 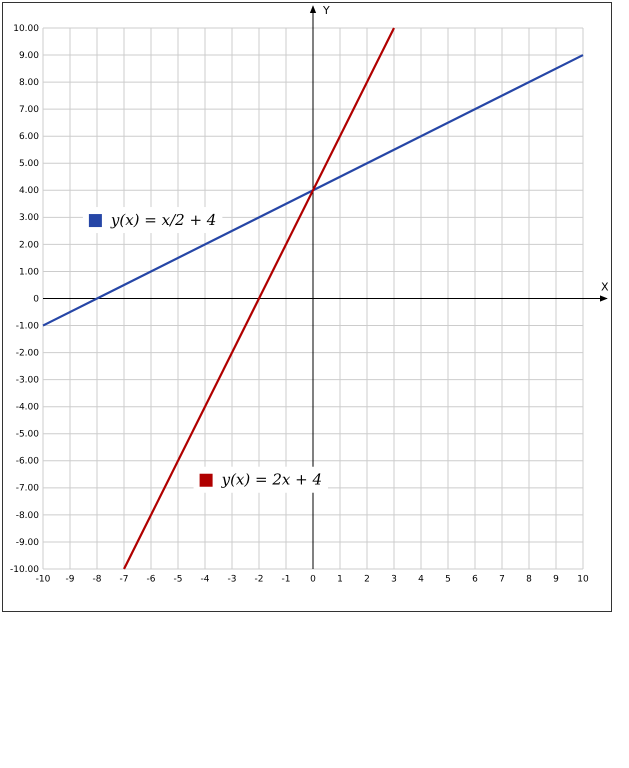 What do you see at coordinates (70, 579) in the screenshot?
I see `x-tick-label: -9` at bounding box center [70, 579].